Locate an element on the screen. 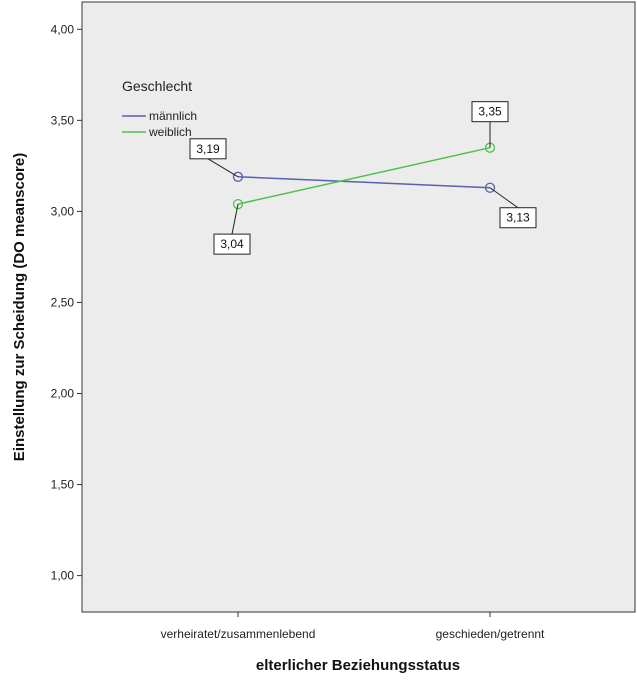  x-axis-title: elterlicher Beziehungsstatus is located at coordinates (358, 665).